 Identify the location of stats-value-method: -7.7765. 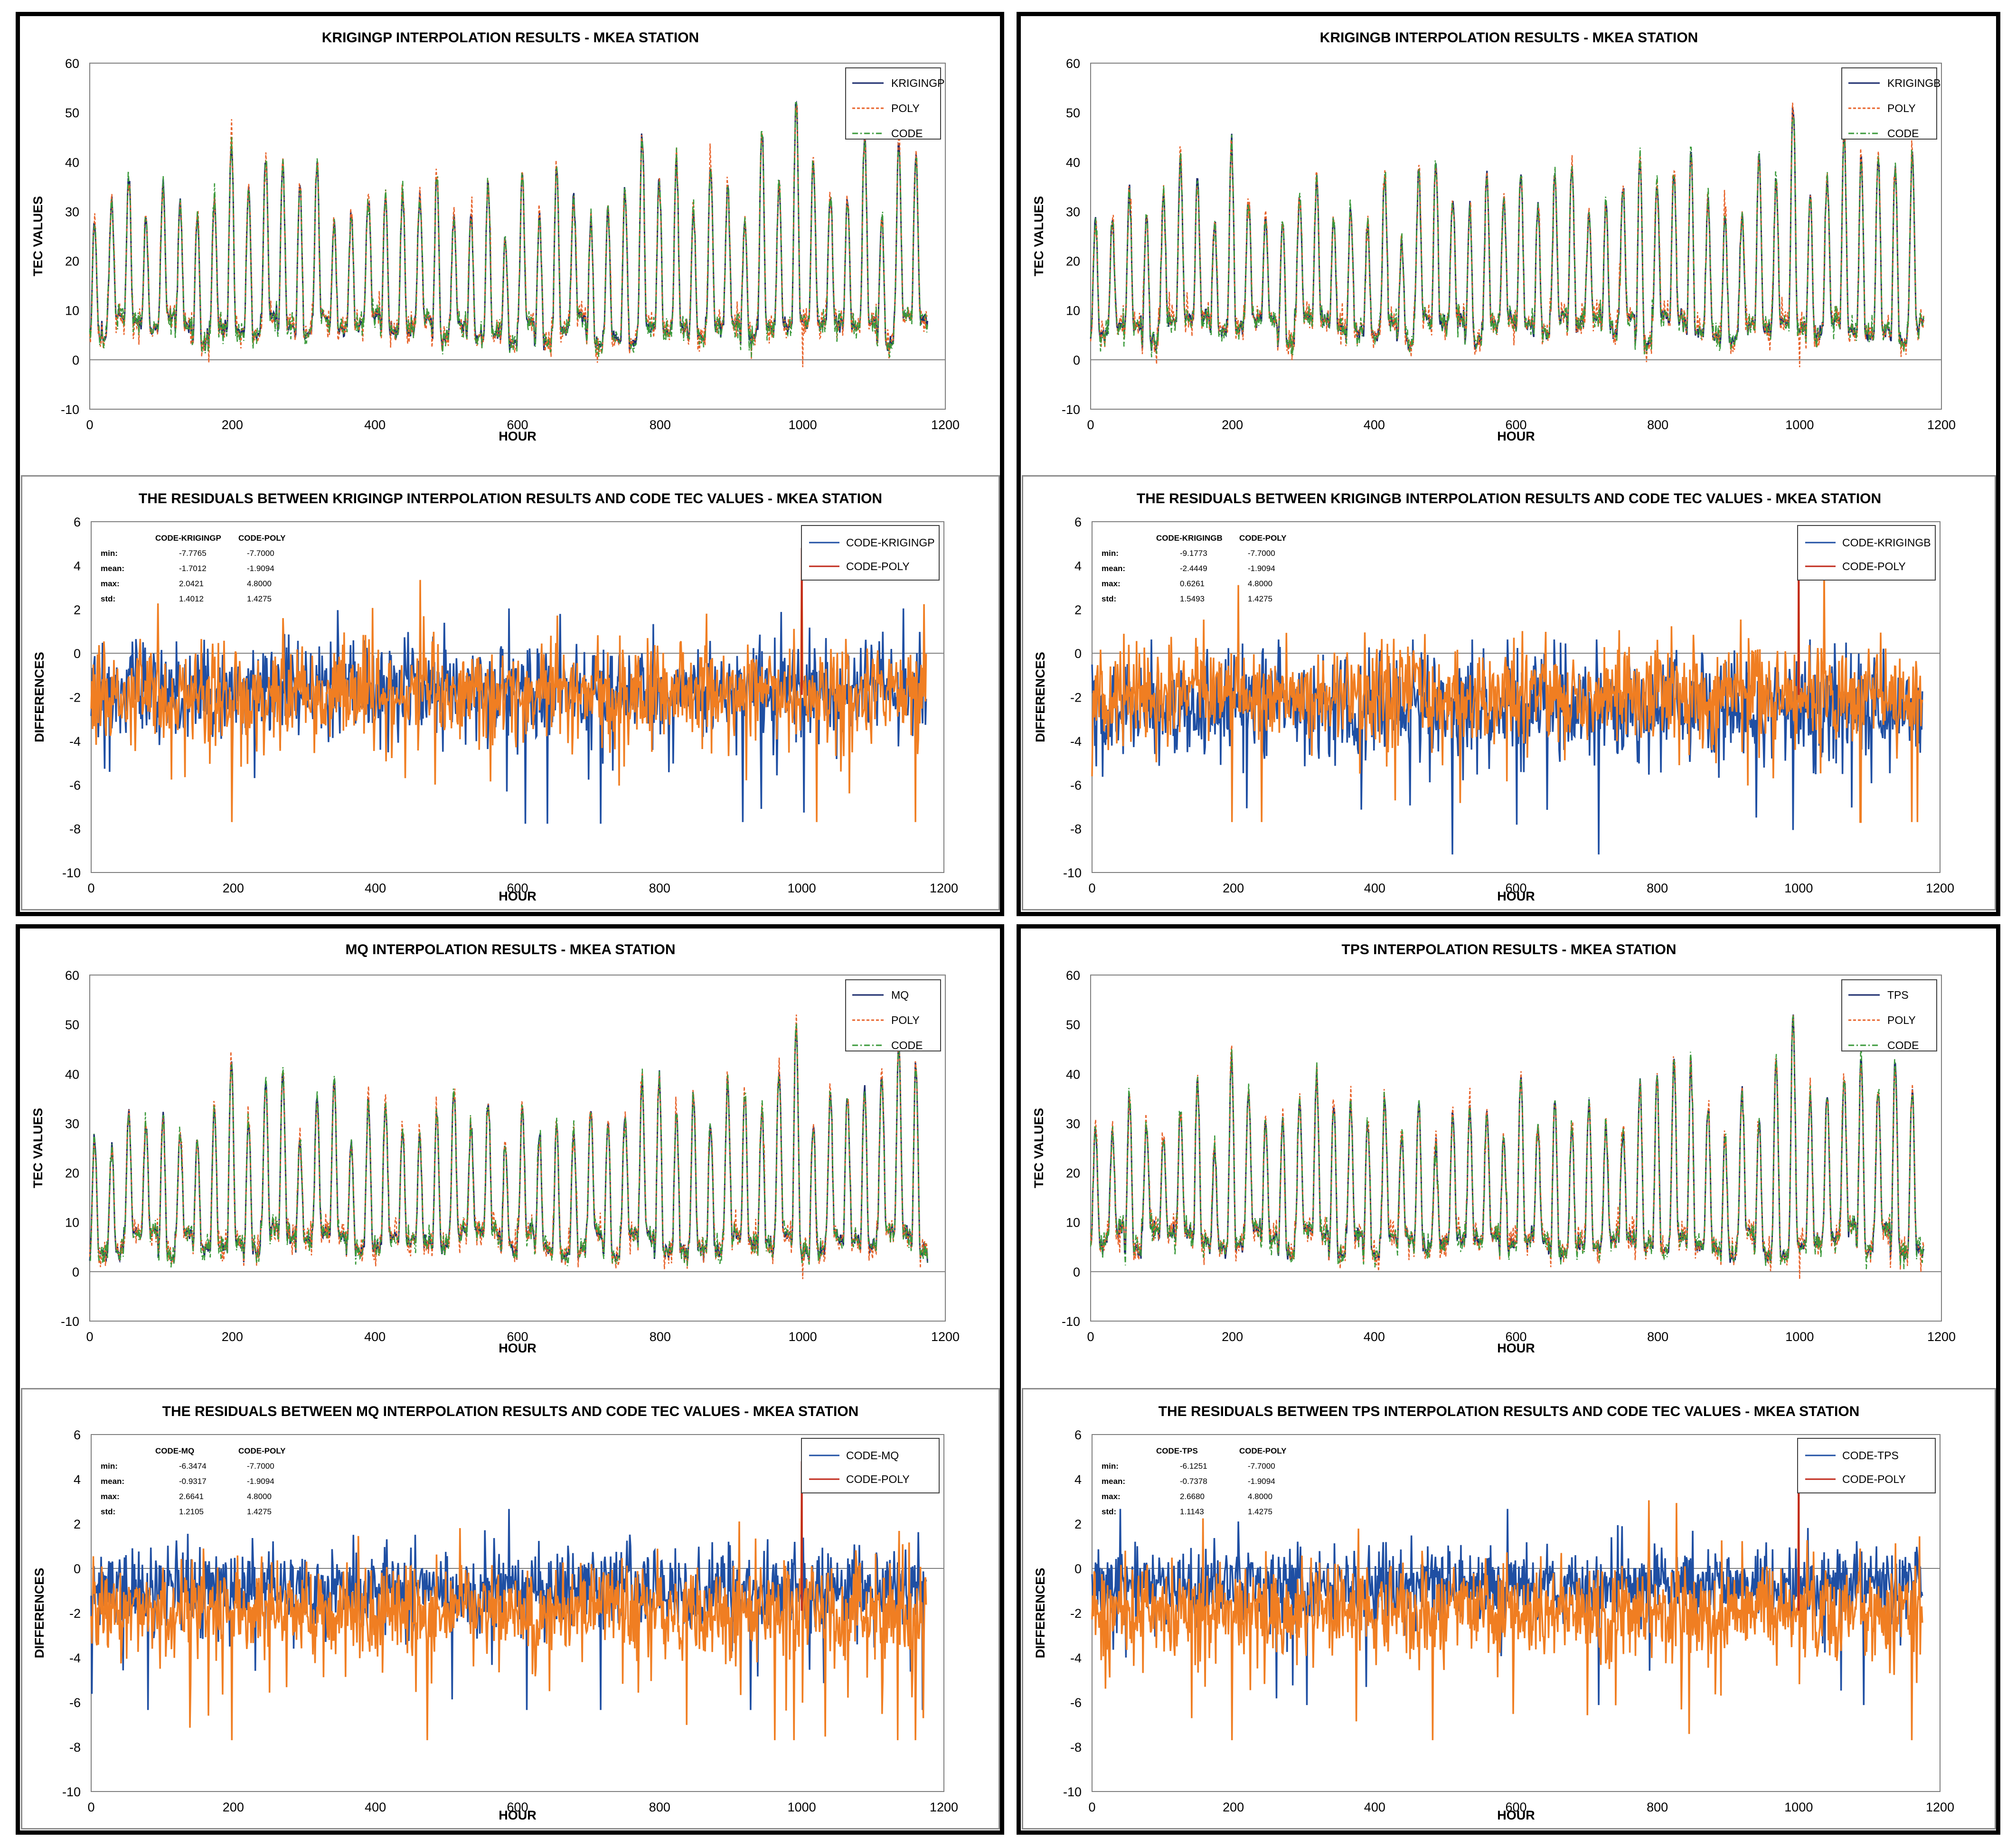
(193, 553).